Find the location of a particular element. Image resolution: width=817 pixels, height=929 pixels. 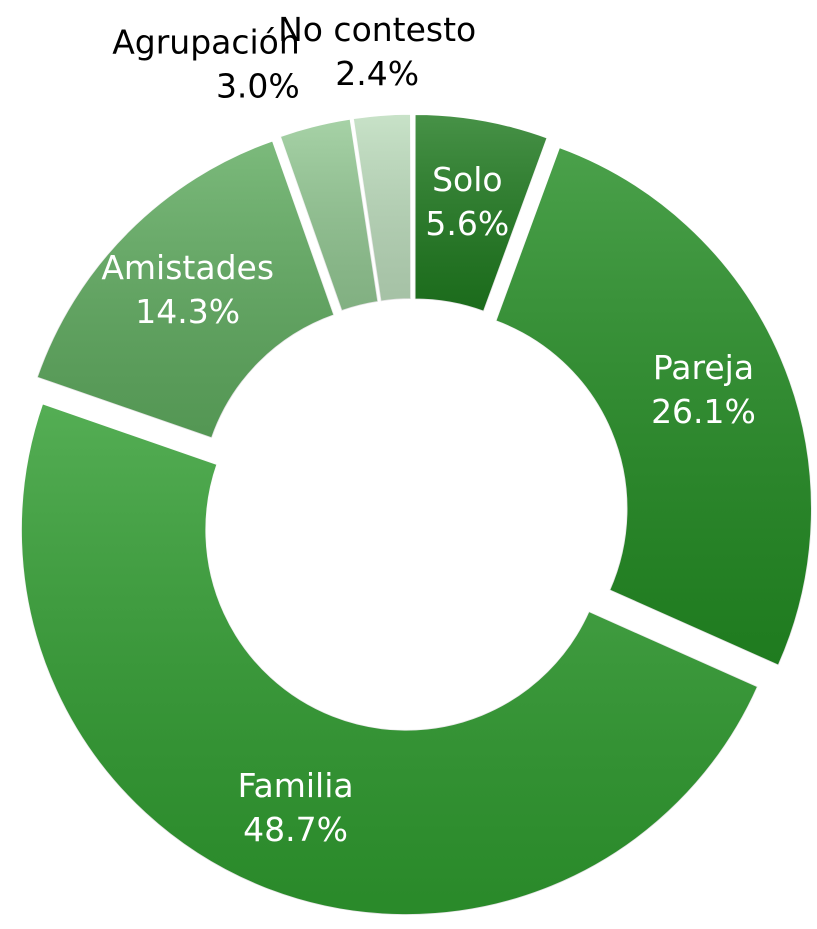

slice-value-label: 26.1% is located at coordinates (703, 411).